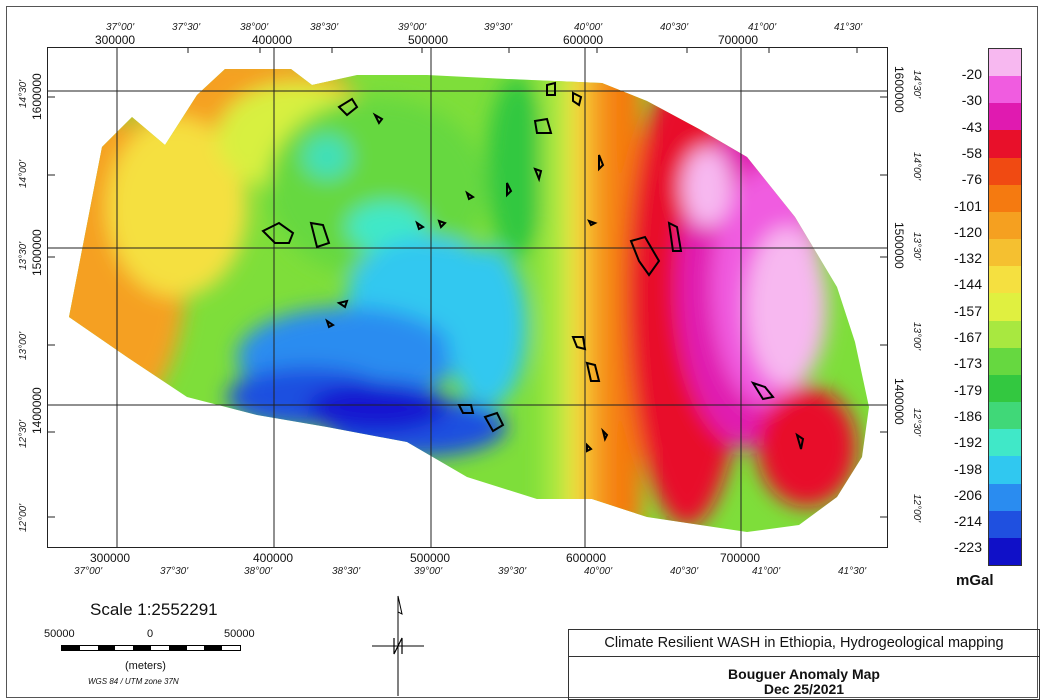 The width and height of the screenshot is (1040, 700). What do you see at coordinates (588, 27) in the screenshot?
I see `top-degree-label: 40°00'` at bounding box center [588, 27].